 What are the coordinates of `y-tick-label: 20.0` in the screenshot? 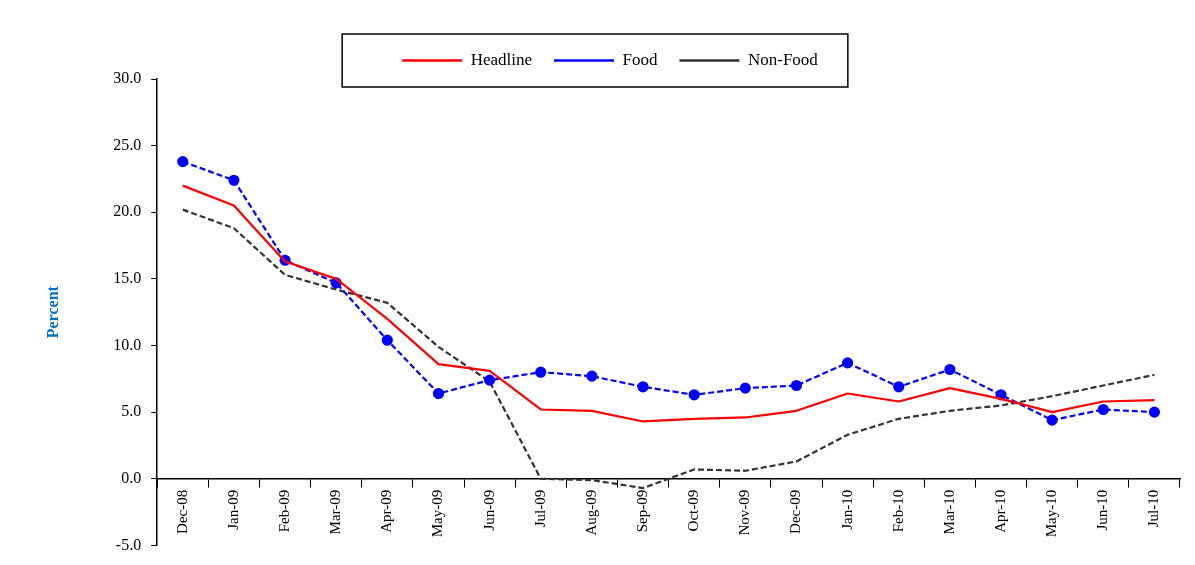 It's located at (127, 211).